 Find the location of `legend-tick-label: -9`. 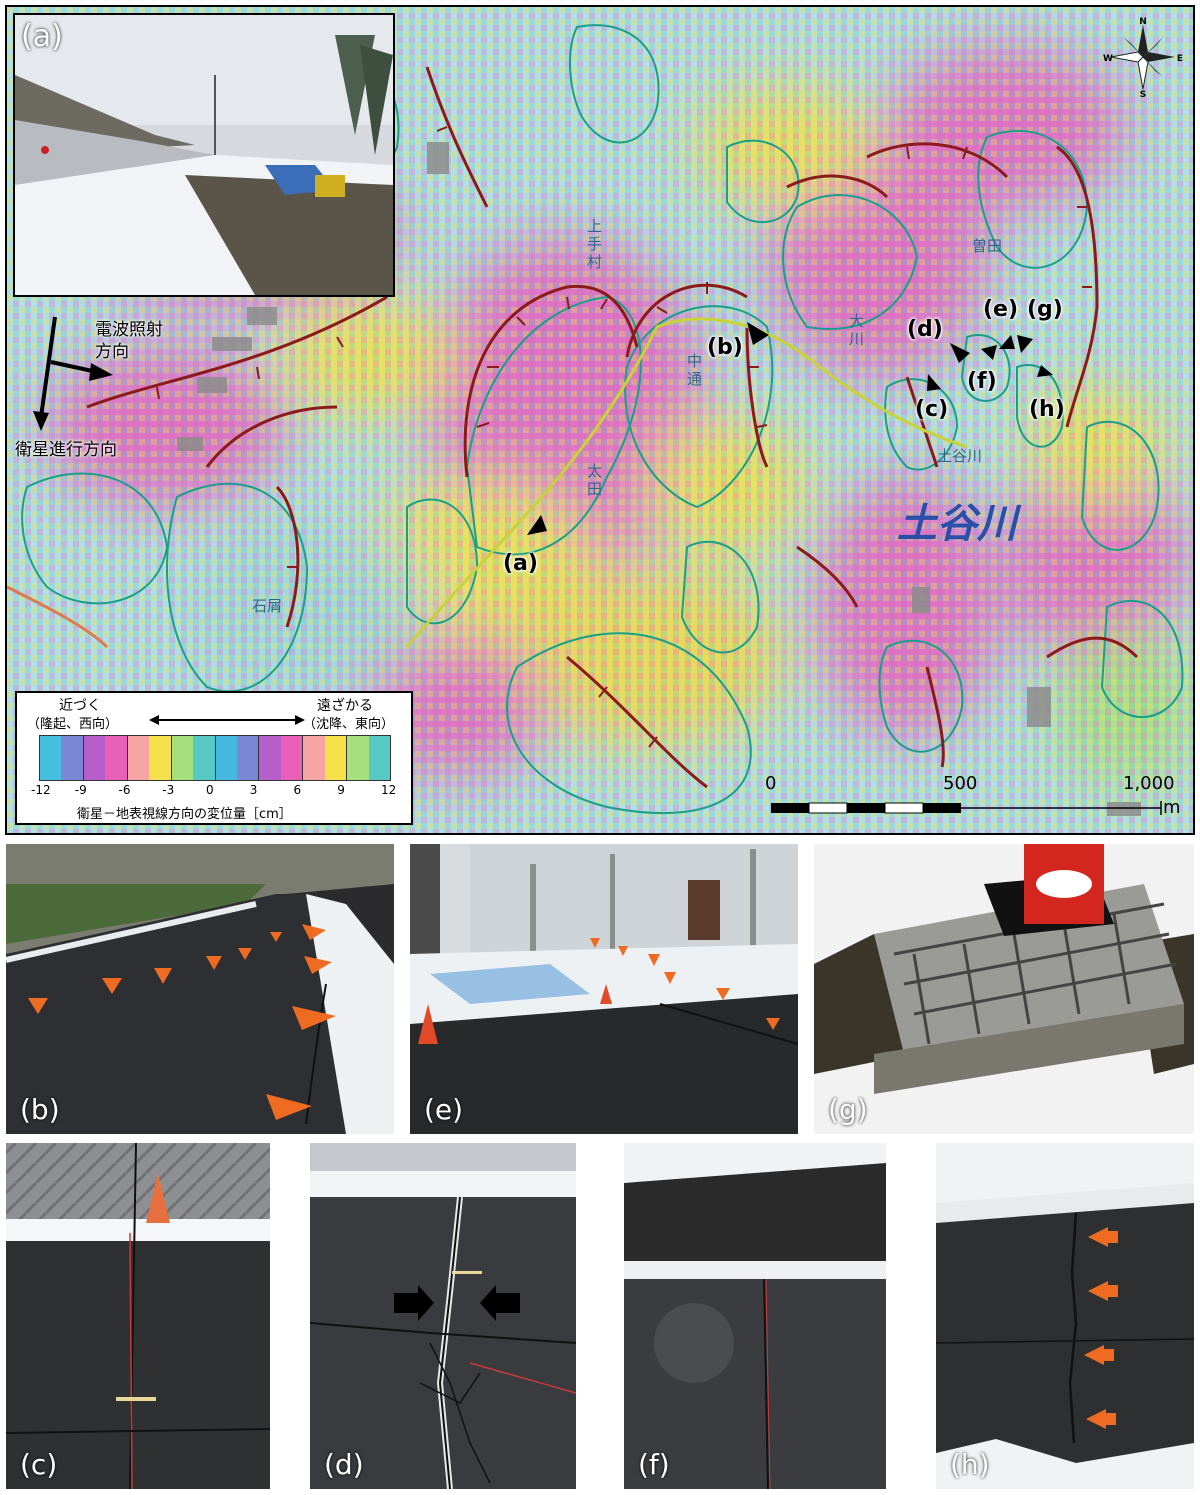

legend-tick-label: -9 is located at coordinates (80, 790).